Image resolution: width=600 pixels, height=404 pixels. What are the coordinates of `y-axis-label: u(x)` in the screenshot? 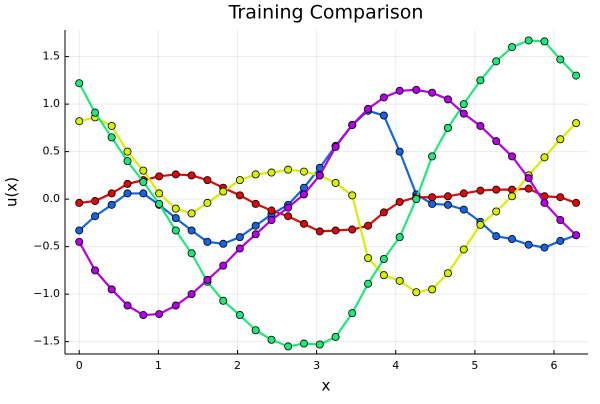 It's located at (12, 192).